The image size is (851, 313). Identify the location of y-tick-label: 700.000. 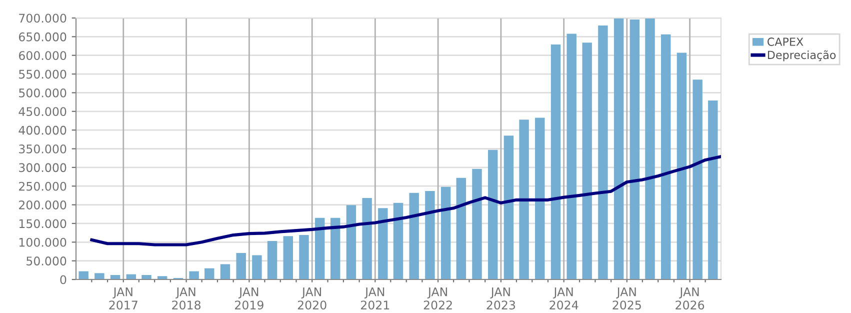
(42, 18).